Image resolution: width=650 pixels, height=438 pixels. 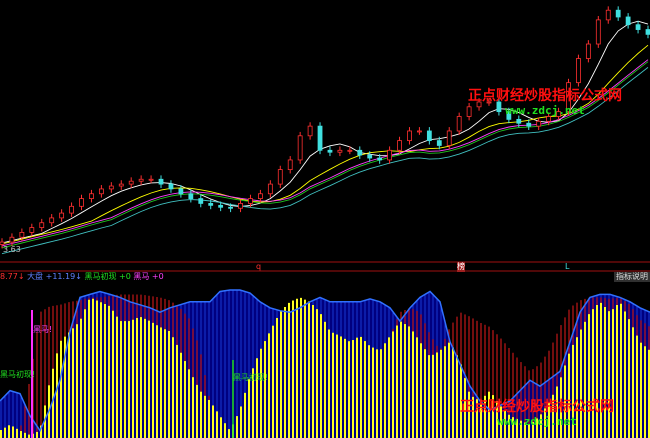 I want to click on signal-heima-chuxian-1: 黑马初现!, so click(x=18, y=374).